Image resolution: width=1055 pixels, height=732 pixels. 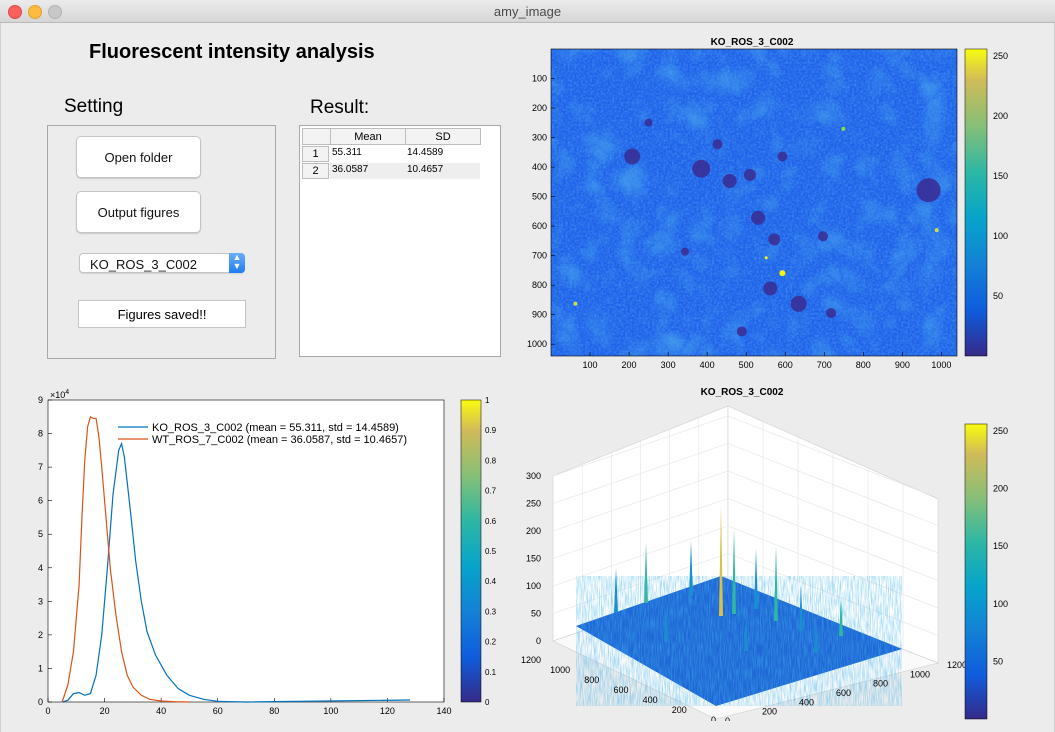 What do you see at coordinates (40, 467) in the screenshot?
I see `histogram-y-tick-label: 7` at bounding box center [40, 467].